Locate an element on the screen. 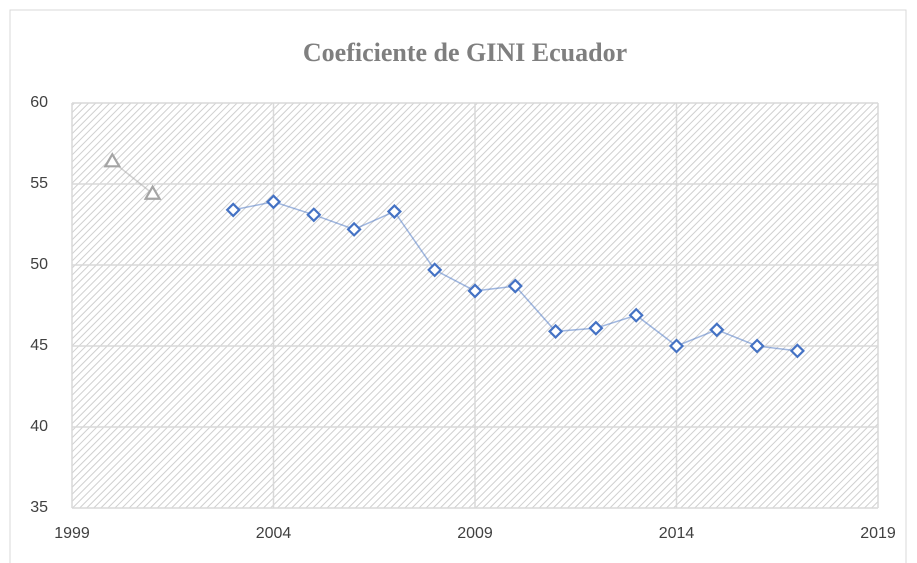 The height and width of the screenshot is (563, 917). x-tick-label: 2014 is located at coordinates (677, 533).